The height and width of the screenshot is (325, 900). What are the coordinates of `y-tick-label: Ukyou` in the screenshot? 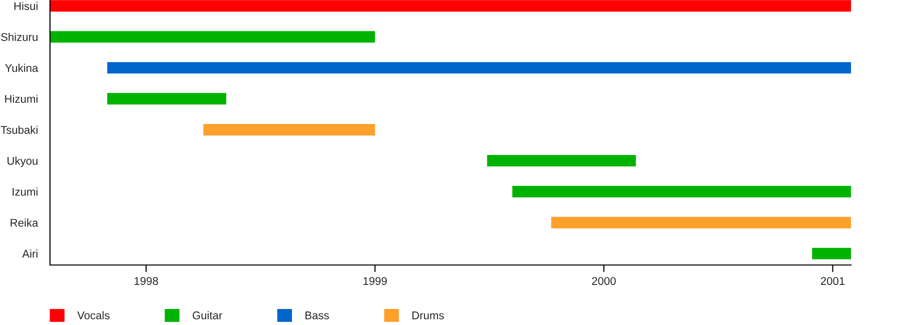 It's located at (23, 162).